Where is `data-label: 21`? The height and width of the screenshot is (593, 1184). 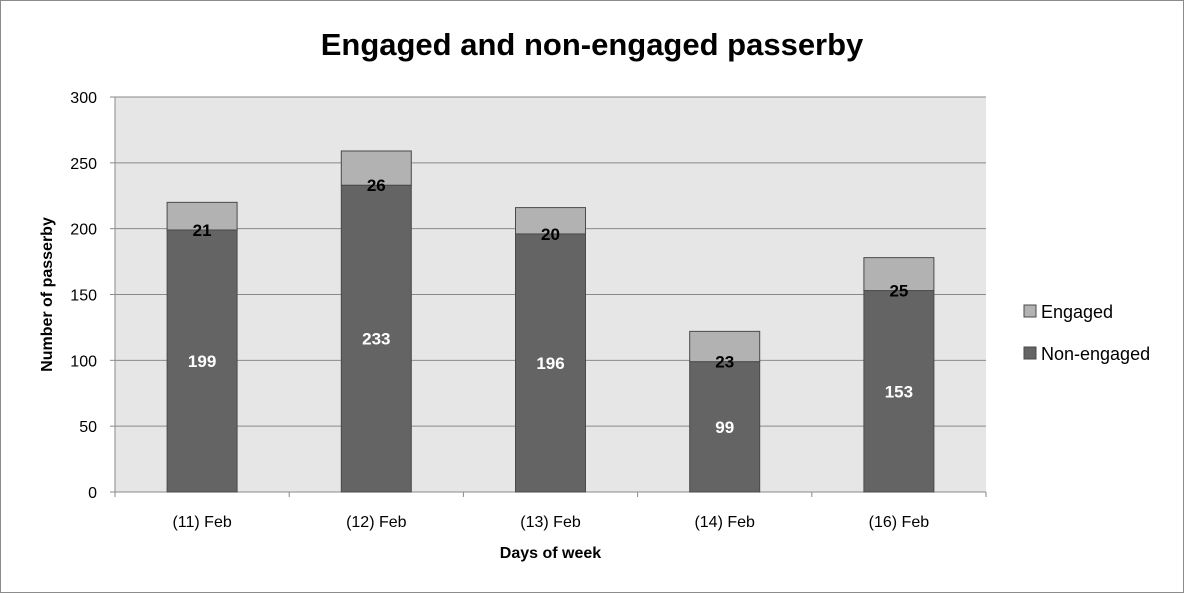
data-label: 21 is located at coordinates (202, 230).